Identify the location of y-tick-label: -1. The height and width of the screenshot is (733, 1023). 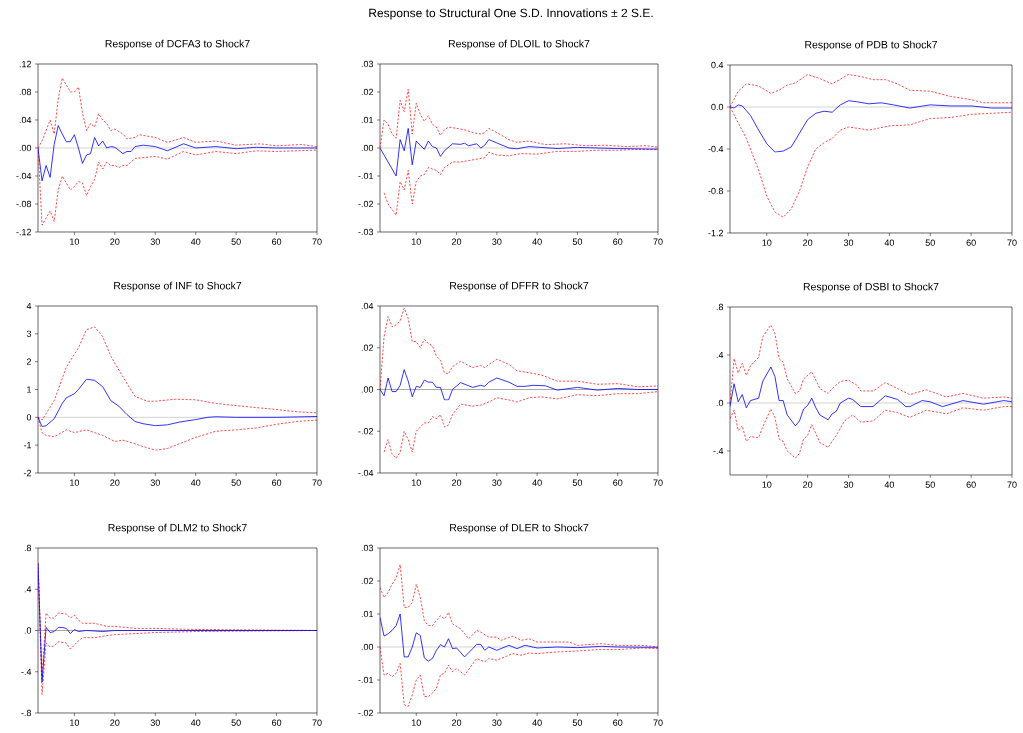
(27, 445).